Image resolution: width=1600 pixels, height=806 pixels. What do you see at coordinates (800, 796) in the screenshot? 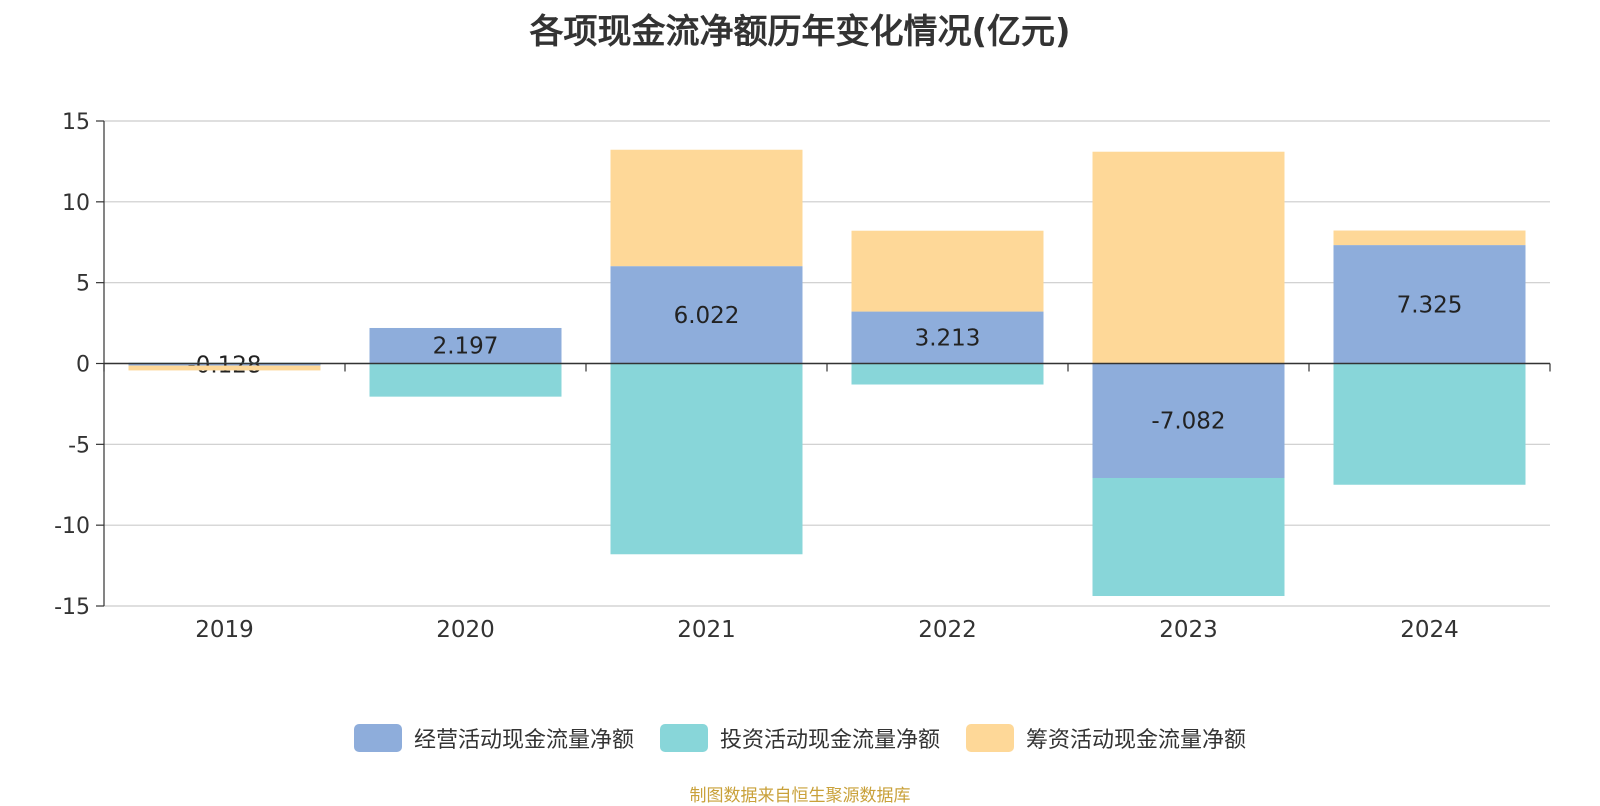
I see `source-note: 制图数据来自恒生聚源数据库` at bounding box center [800, 796].